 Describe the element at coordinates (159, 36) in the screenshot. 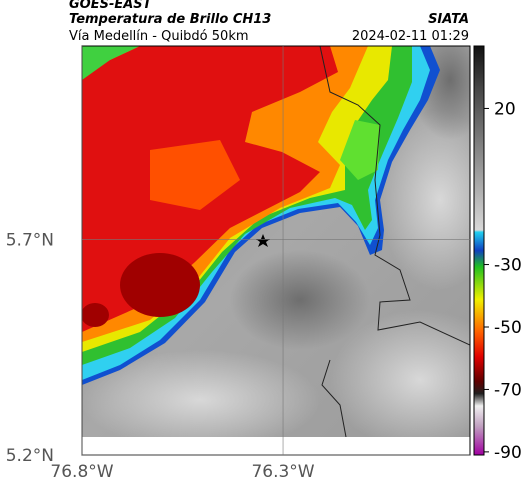

I see `subtitle: Vía Medellín - Quibdó 50km` at that location.